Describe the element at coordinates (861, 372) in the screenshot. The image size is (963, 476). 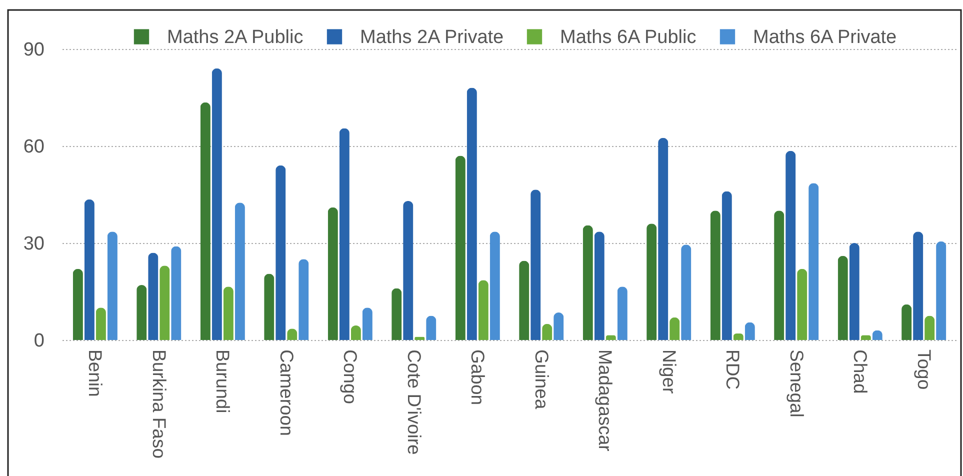
I see `x-tick-label: Chad` at that location.